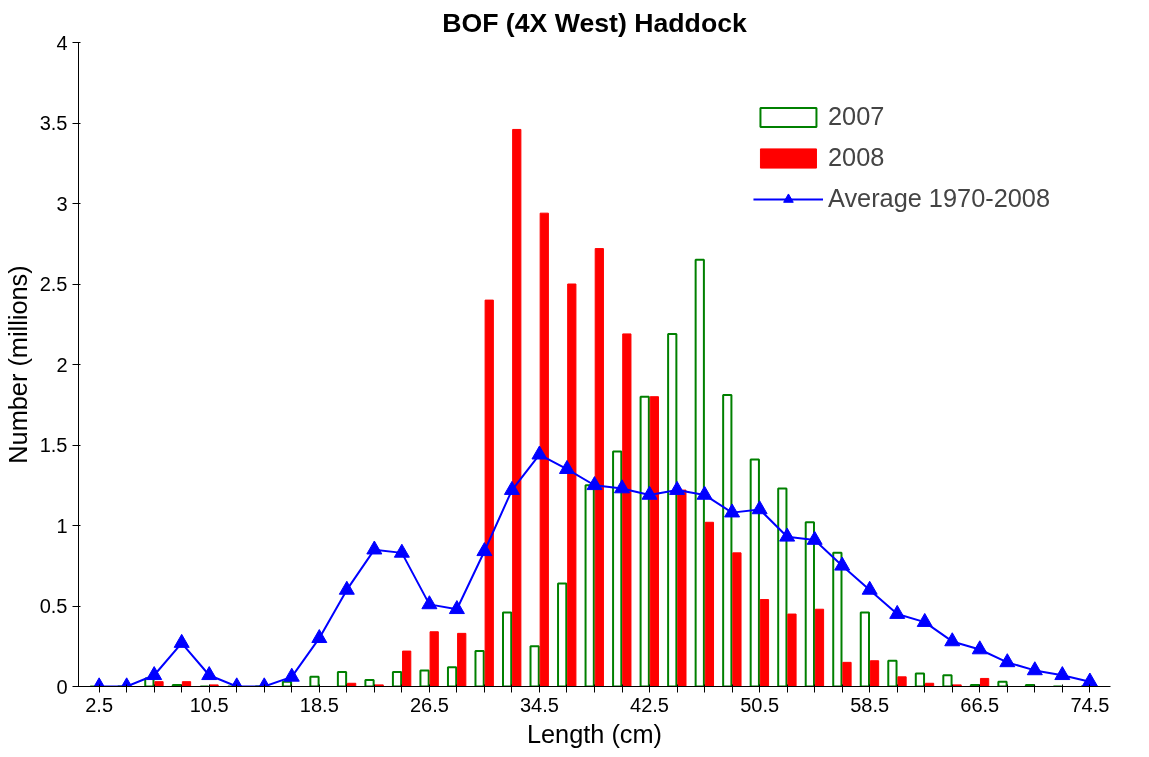  I want to click on x-tick-label: 34.5, so click(539, 704).